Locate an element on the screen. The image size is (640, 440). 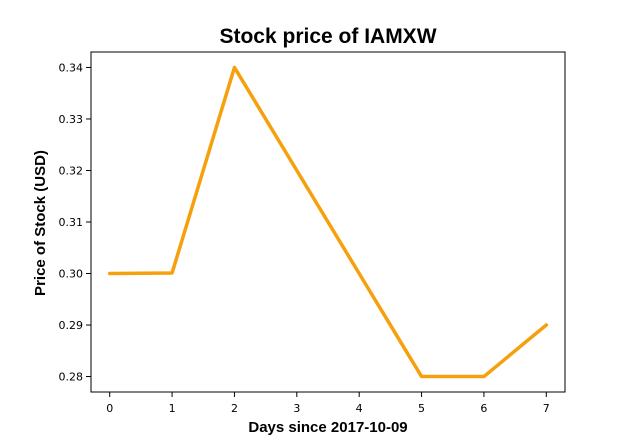
x-tick-label: 4 is located at coordinates (359, 408).